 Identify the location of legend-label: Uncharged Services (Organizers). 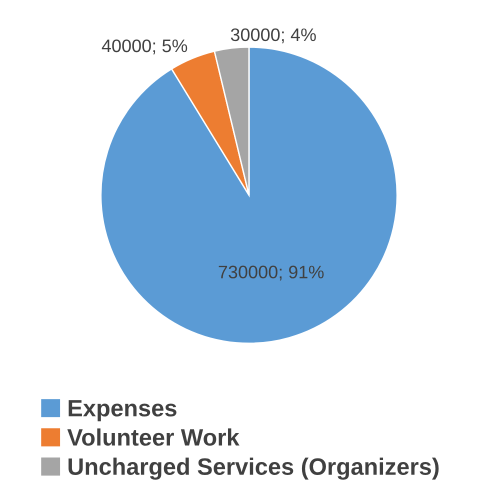
(253, 469).